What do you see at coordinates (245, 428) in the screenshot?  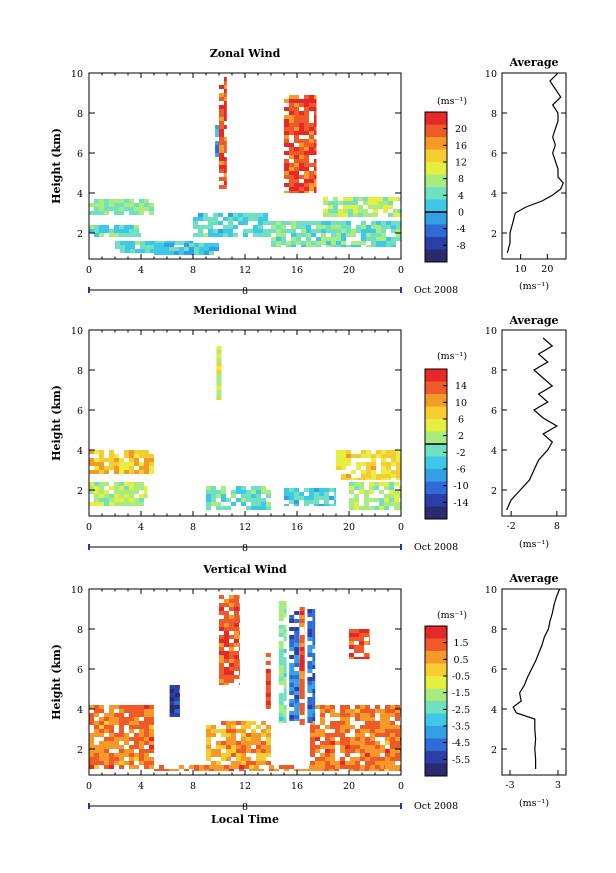 I see `meridional-data-layer` at bounding box center [245, 428].